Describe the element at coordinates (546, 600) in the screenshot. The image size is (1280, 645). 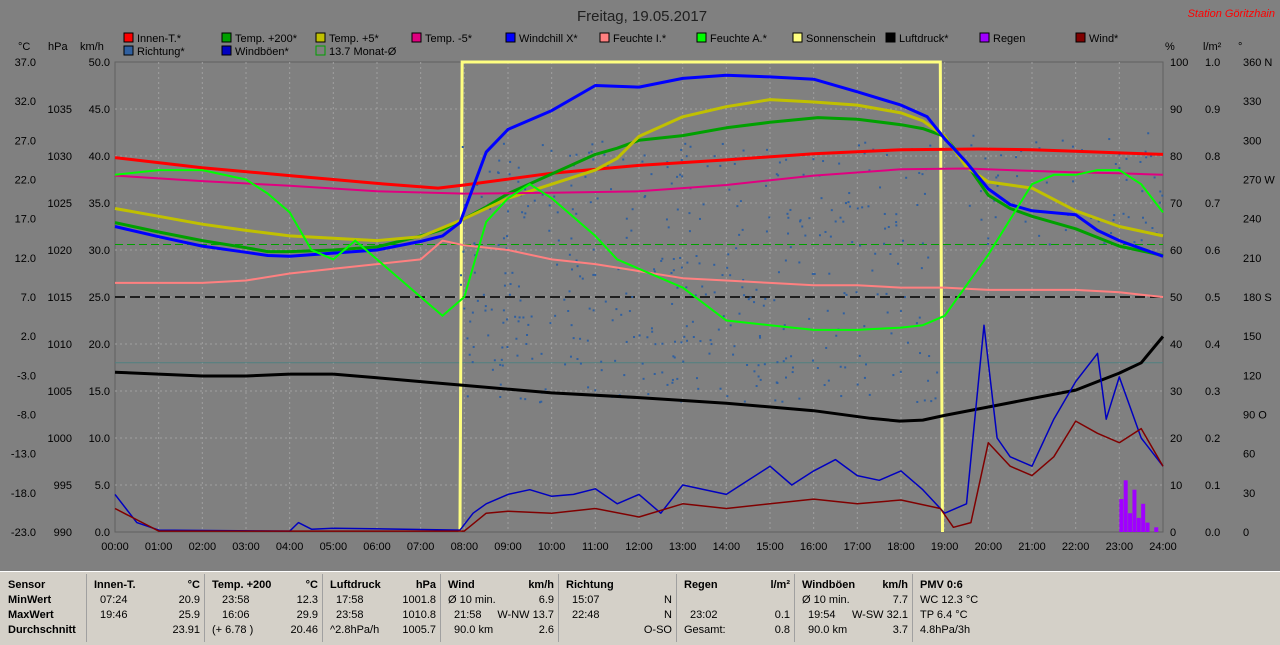
I see `wind-min-value: 6.9` at that location.